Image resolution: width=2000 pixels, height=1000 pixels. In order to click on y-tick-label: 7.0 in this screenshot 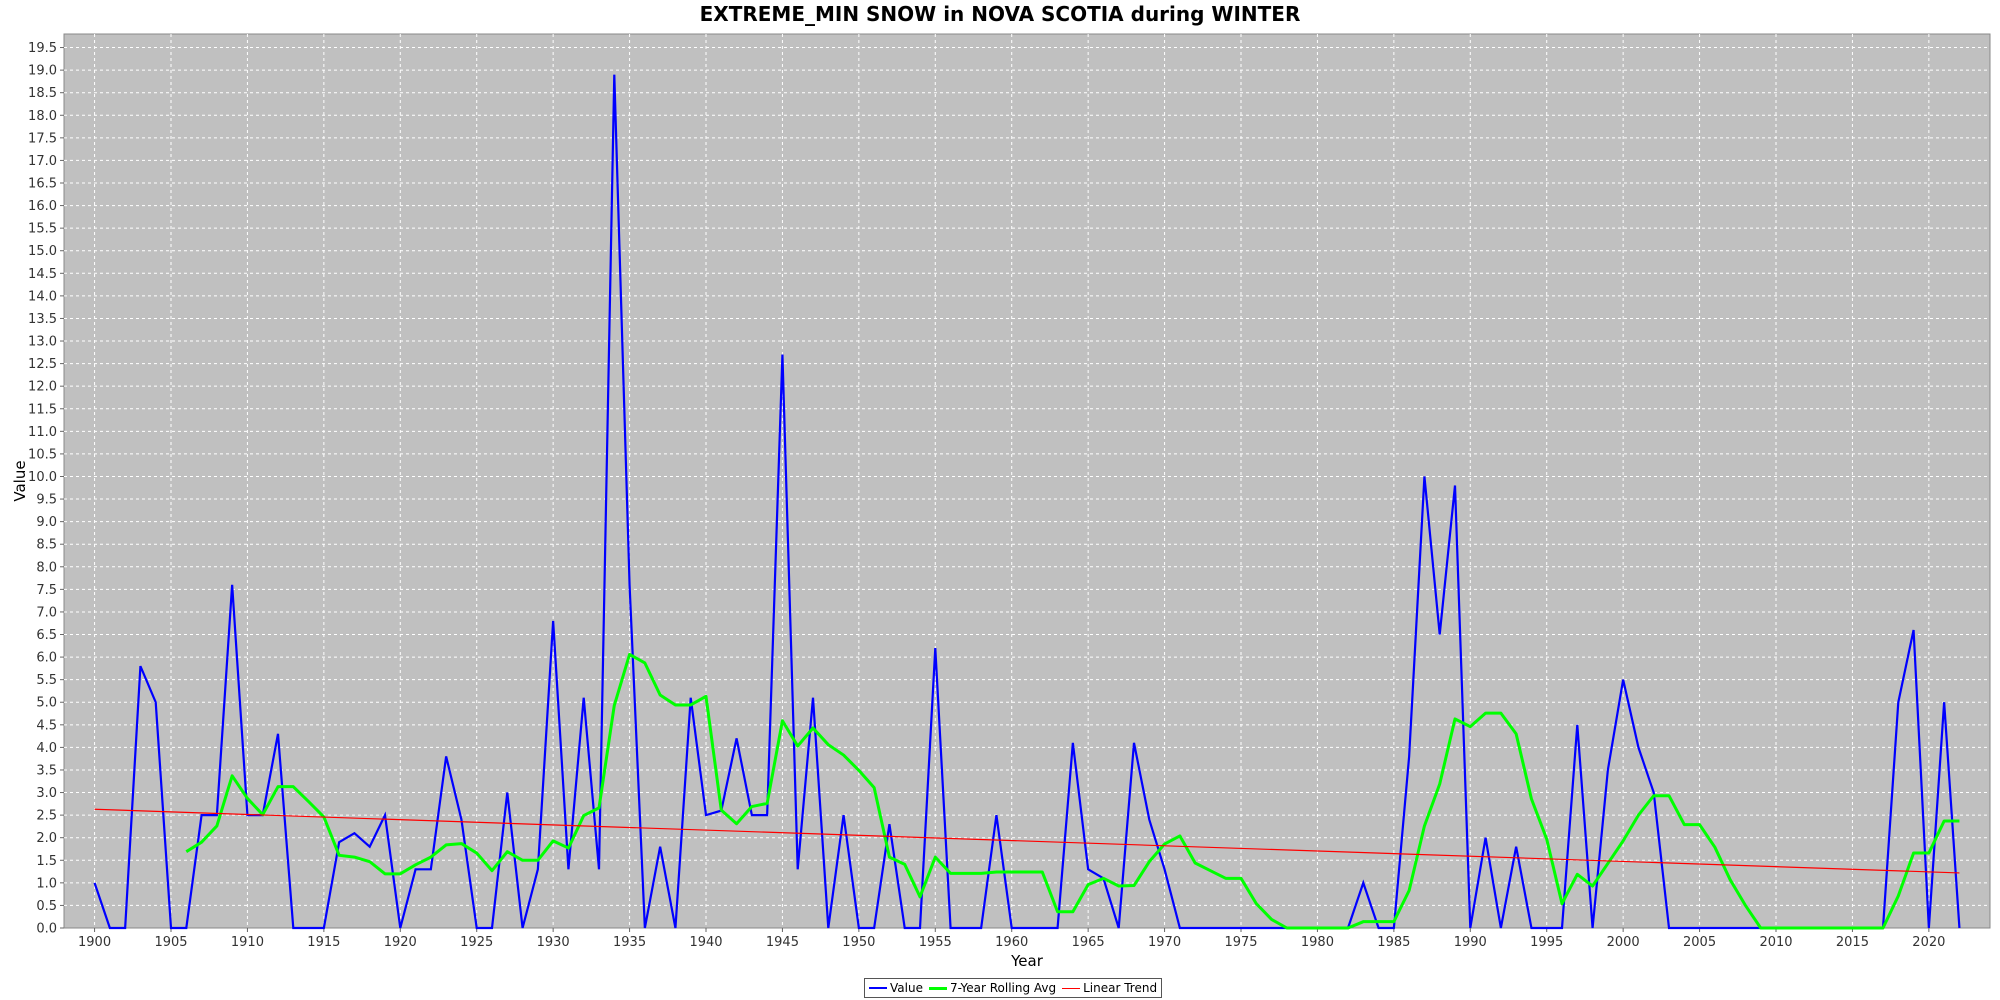, I will do `click(46, 612)`.